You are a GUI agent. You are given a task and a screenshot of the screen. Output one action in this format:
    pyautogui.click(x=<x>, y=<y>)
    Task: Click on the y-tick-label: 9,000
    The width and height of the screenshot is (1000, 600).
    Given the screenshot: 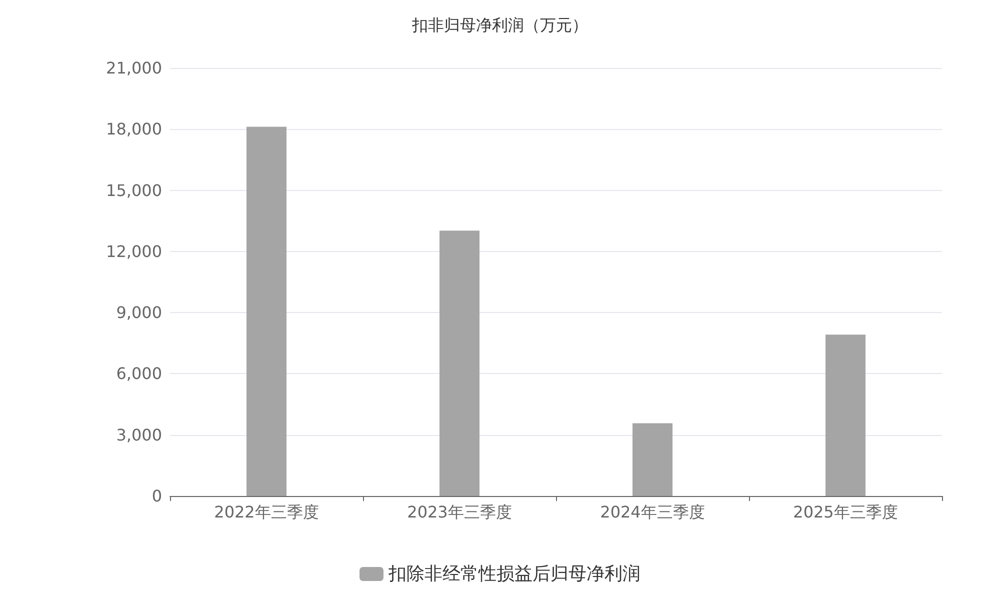 What is the action you would take?
    pyautogui.click(x=139, y=312)
    